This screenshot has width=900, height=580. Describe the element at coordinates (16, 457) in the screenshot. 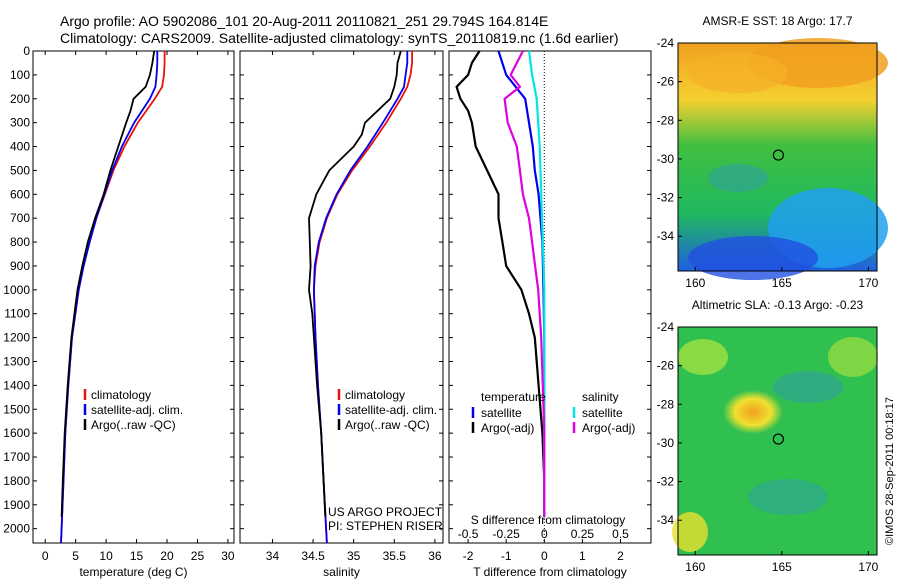

I see `y-tick-label: 1700` at that location.